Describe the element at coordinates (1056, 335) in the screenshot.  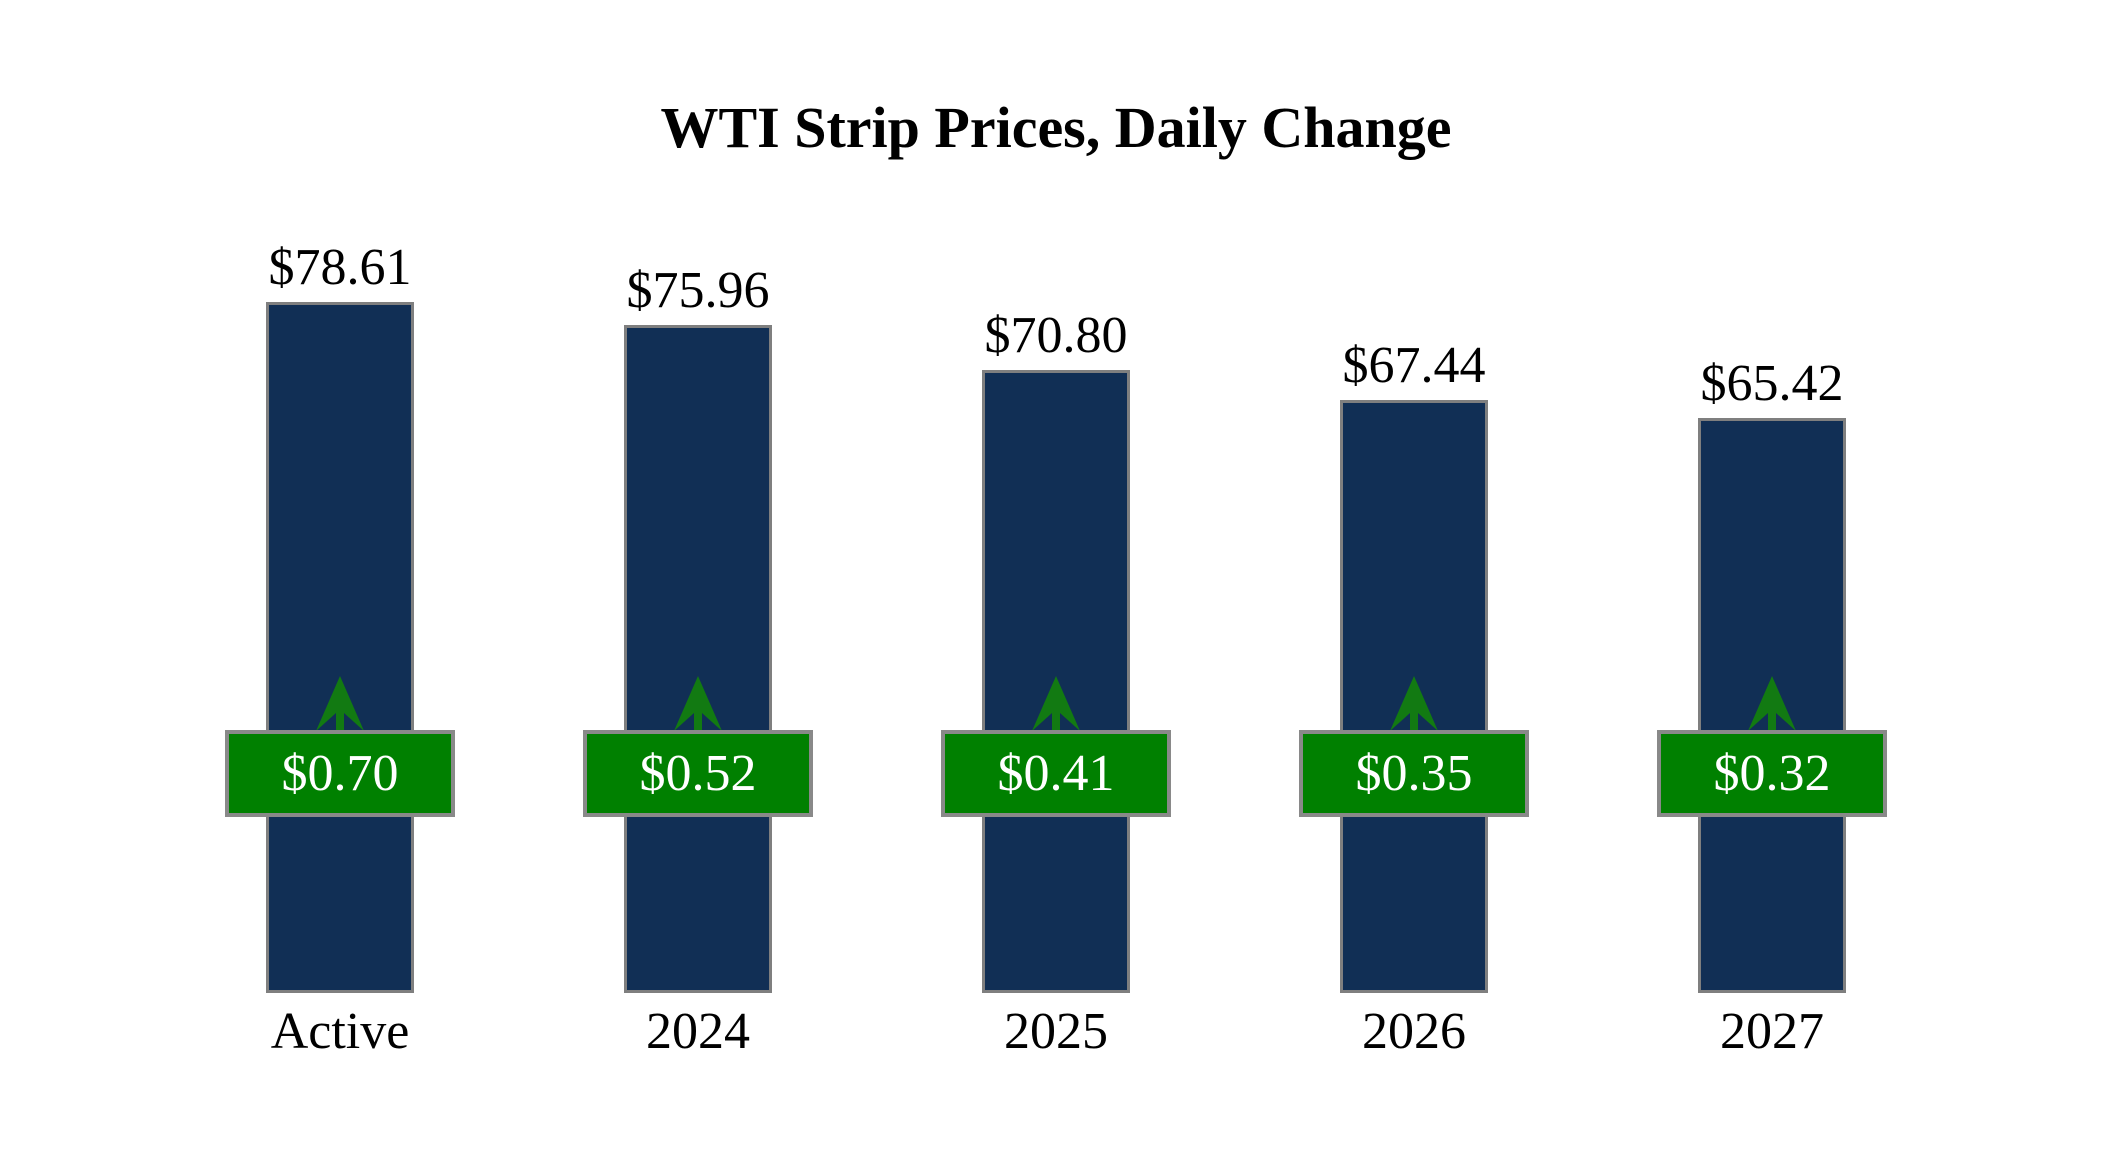
I see `bar-value-label: $70.80` at that location.